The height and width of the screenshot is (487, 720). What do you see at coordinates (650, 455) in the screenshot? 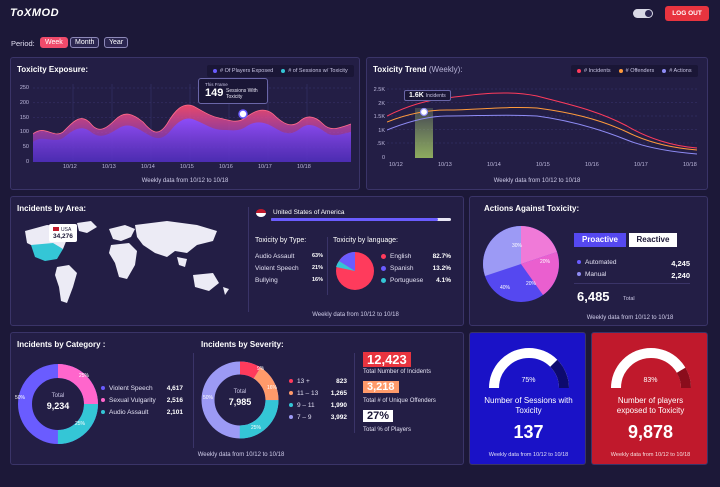
I see `players-footer: Weekly data from 10/12 to 10/18` at bounding box center [650, 455].